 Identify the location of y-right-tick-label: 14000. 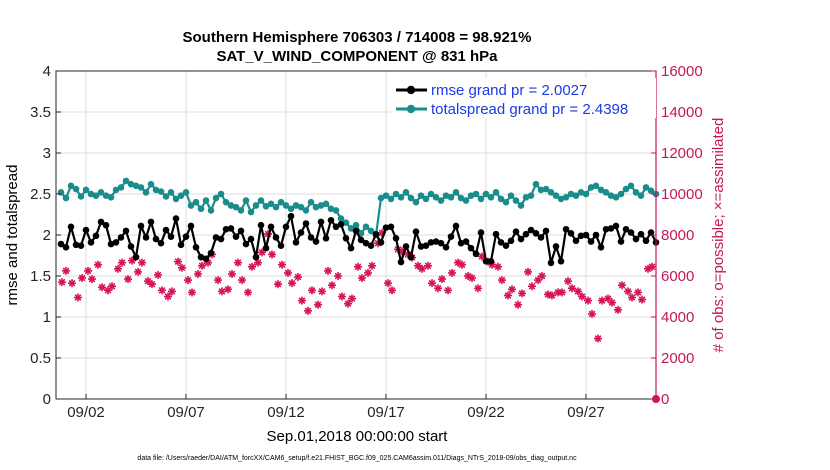
(682, 112).